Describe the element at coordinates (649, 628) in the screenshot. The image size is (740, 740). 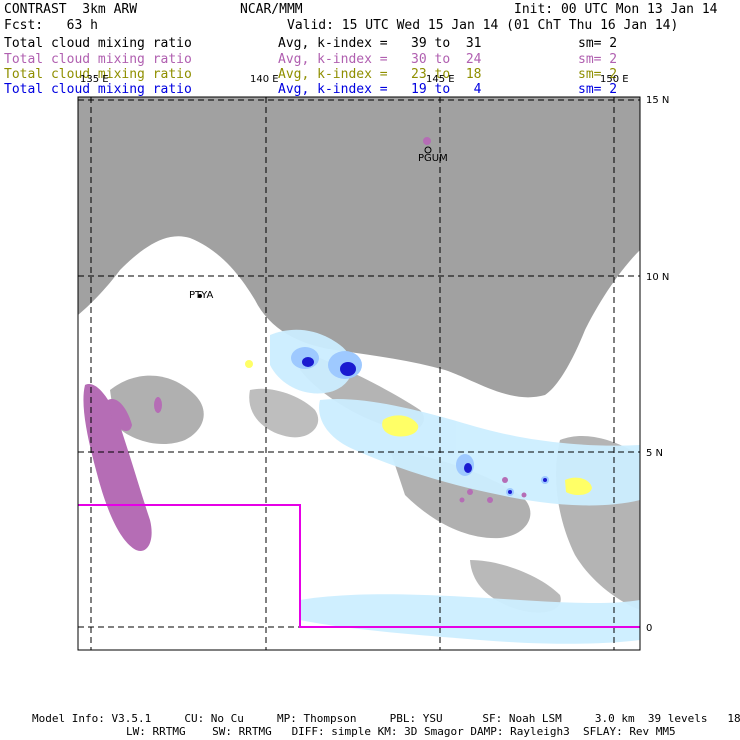
I see `lat-label-0: 0` at that location.